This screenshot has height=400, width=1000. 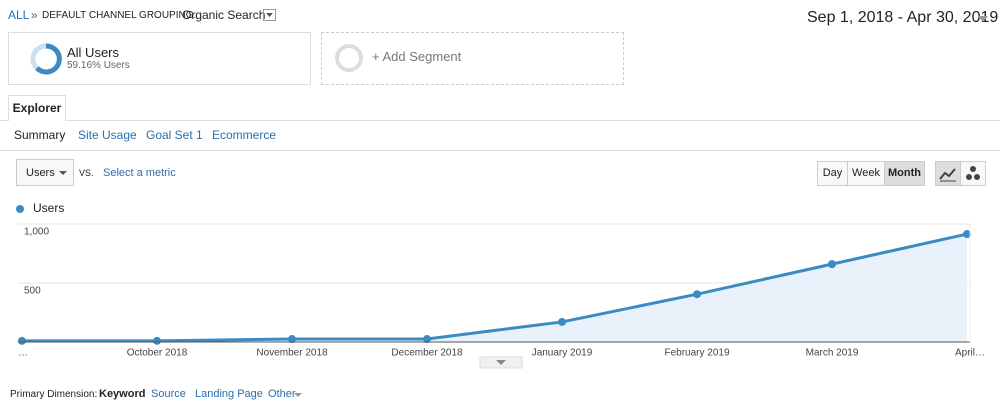 What do you see at coordinates (40, 173) in the screenshot?
I see `metric: Users` at bounding box center [40, 173].